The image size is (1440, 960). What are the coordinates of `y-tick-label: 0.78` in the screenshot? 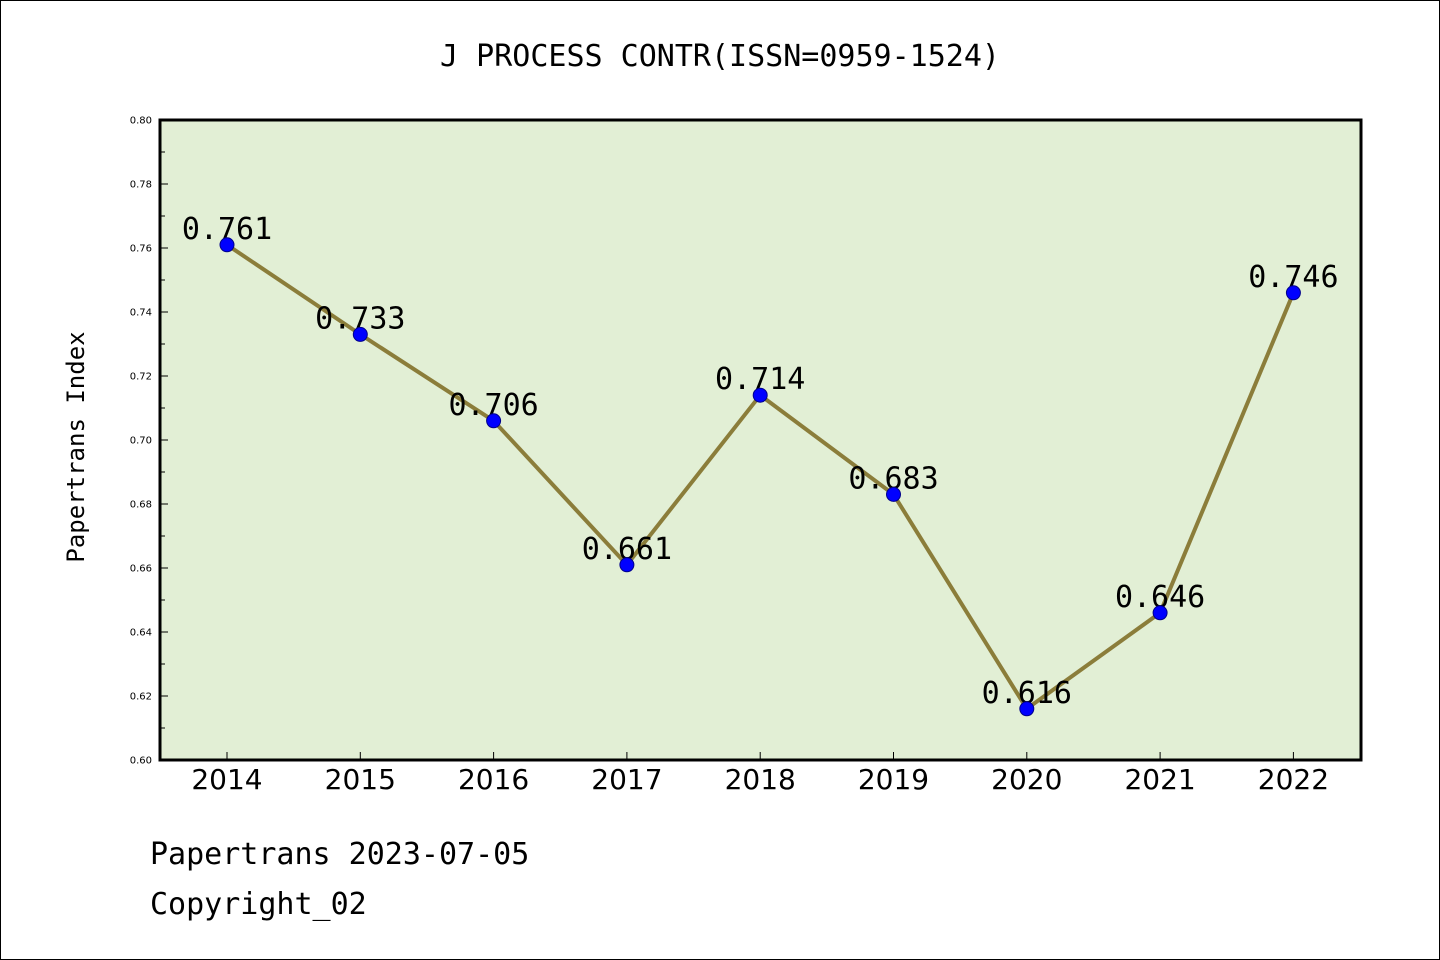 It's located at (141, 185).